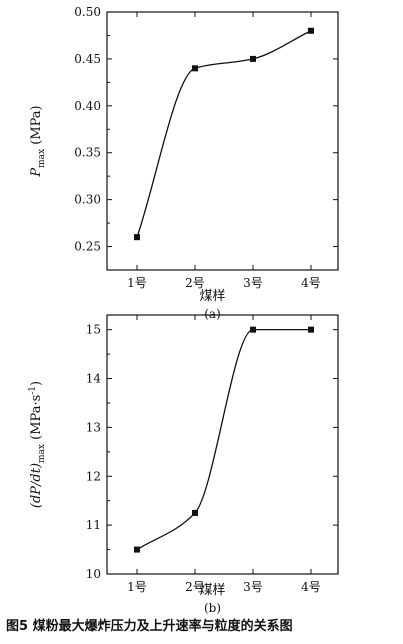  What do you see at coordinates (36, 485) in the screenshot?
I see `y-axis-title-main: (dP/dt)` at bounding box center [36, 485].